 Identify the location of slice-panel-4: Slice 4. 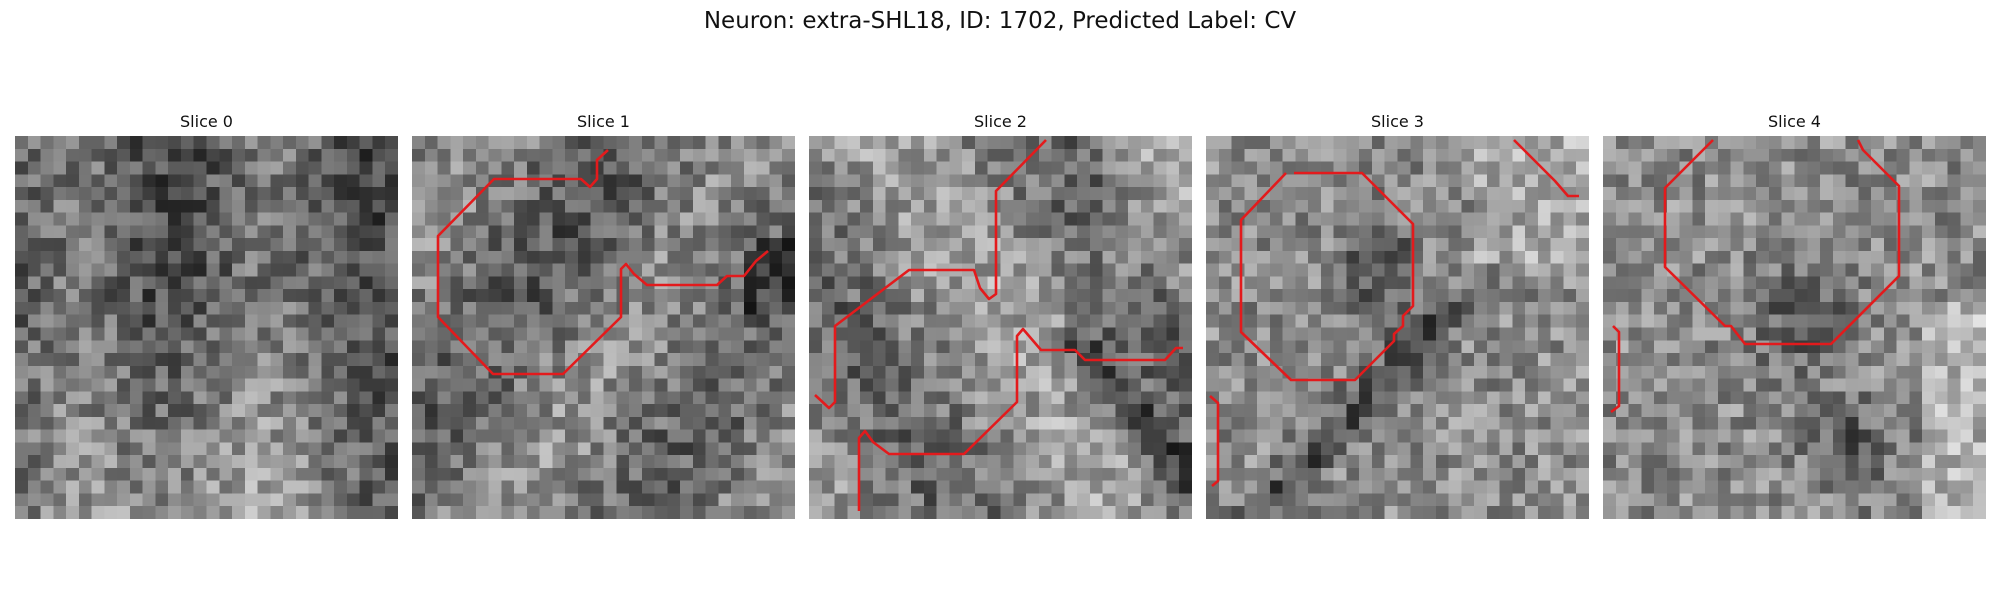
(1794, 315).